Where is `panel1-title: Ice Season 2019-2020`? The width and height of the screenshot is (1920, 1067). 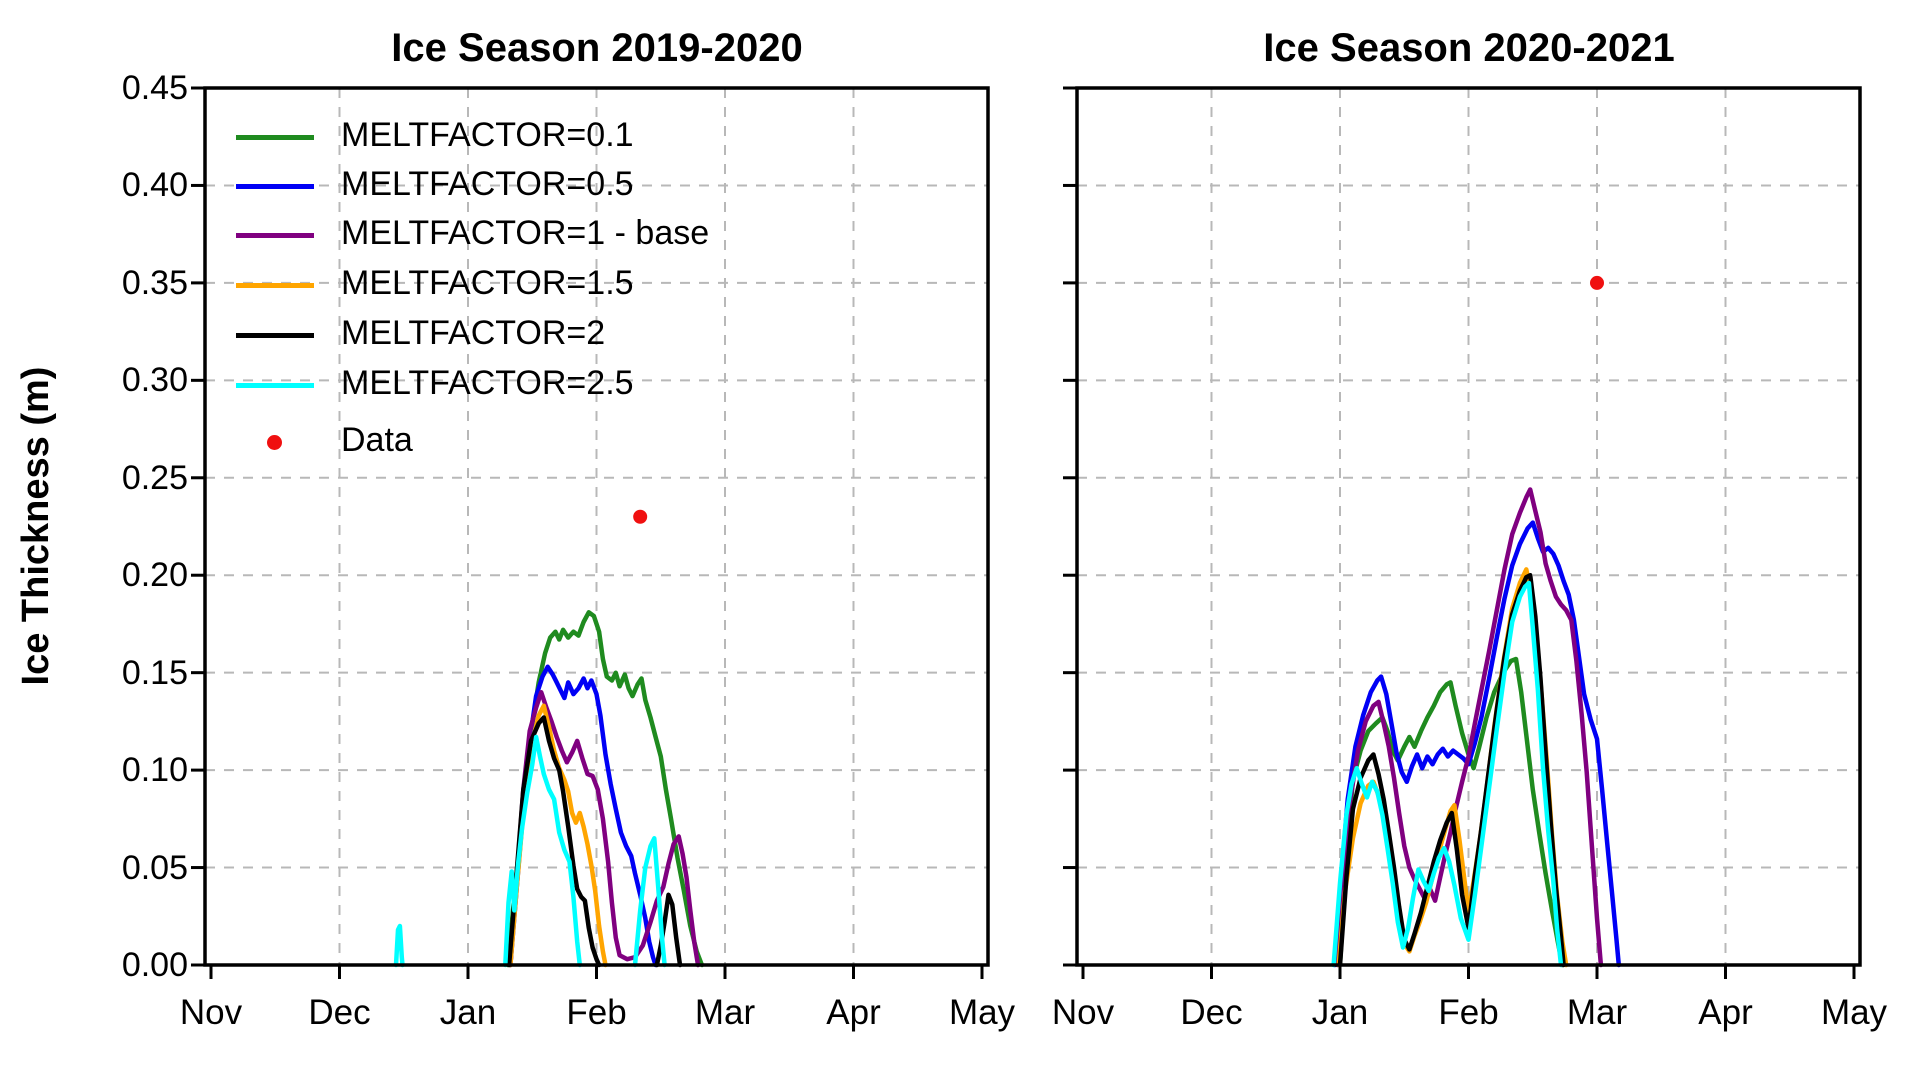 panel1-title: Ice Season 2019-2020 is located at coordinates (597, 48).